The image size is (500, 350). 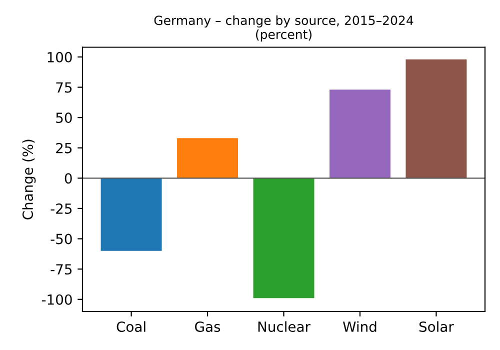 What do you see at coordinates (29, 180) in the screenshot?
I see `y-axis-title: Change (%)` at bounding box center [29, 180].